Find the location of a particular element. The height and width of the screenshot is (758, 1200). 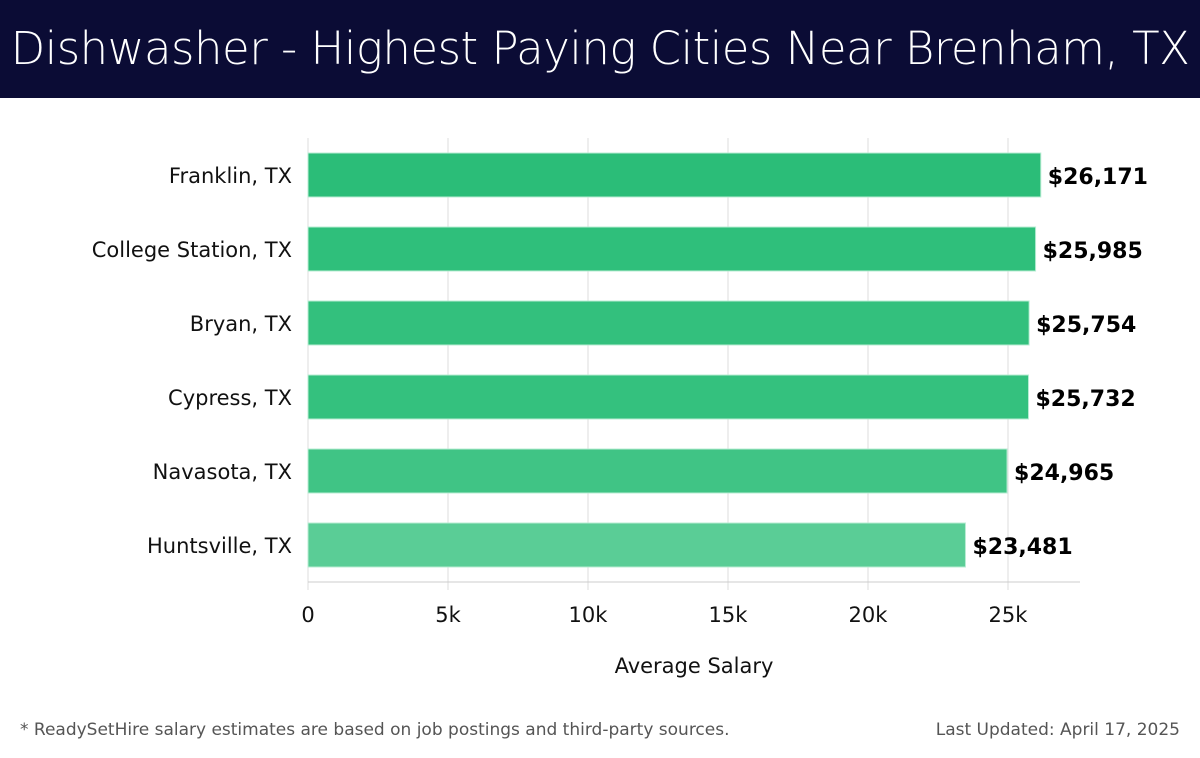

x-tick-label: 20k is located at coordinates (869, 615).